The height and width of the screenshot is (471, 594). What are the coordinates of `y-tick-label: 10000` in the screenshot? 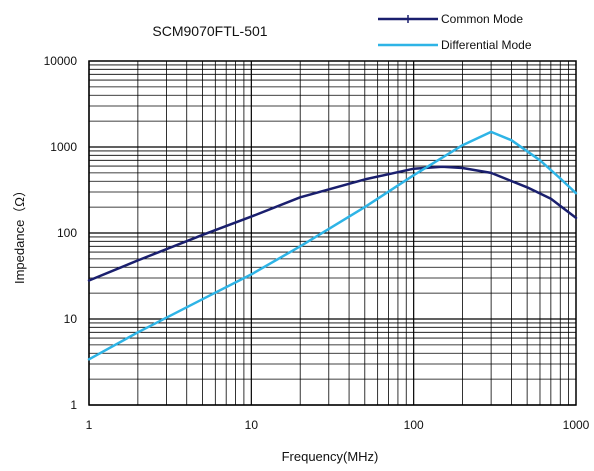 It's located at (61, 61).